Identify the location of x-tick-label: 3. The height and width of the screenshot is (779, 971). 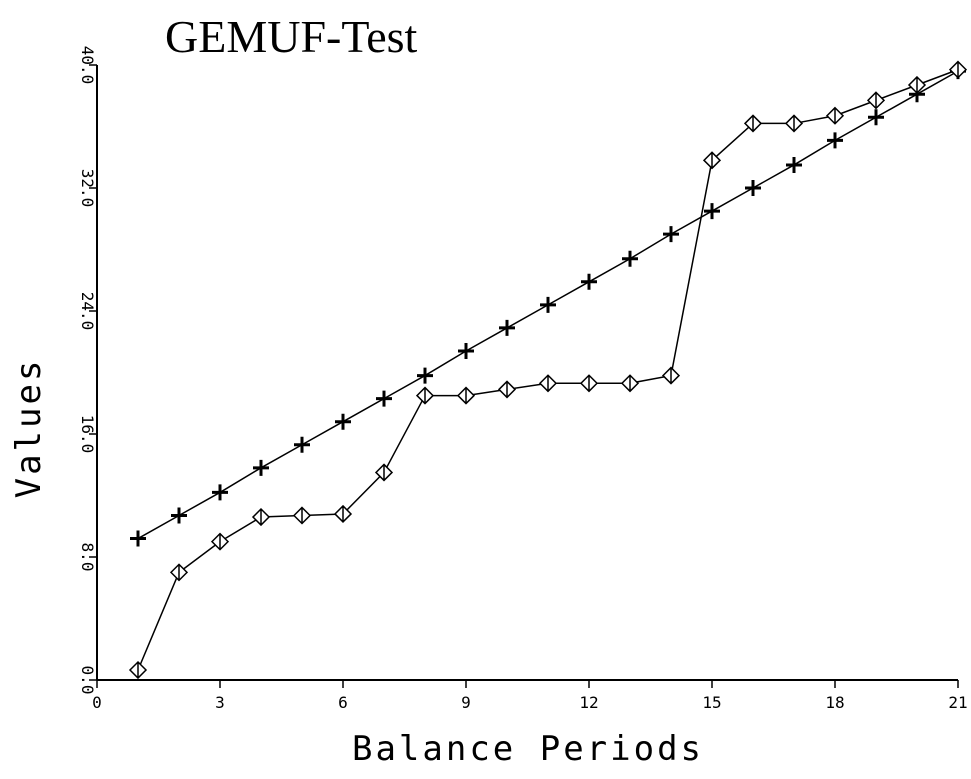
(220, 702).